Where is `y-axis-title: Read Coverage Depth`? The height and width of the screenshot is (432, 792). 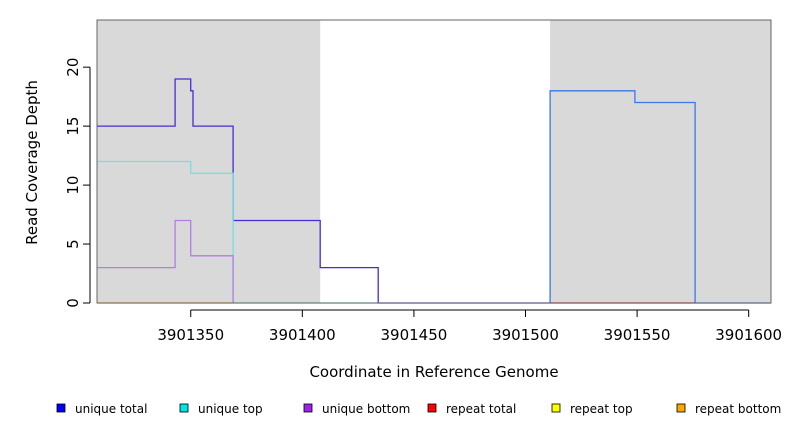
y-axis-title: Read Coverage Depth is located at coordinates (32, 162).